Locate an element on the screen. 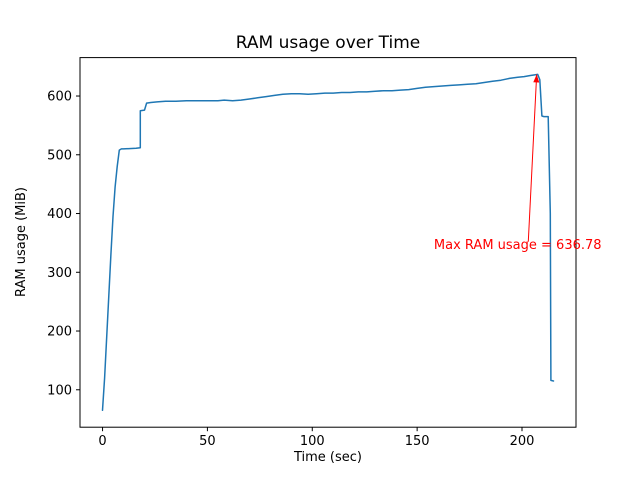  y-tick-label: 300 is located at coordinates (59, 273).